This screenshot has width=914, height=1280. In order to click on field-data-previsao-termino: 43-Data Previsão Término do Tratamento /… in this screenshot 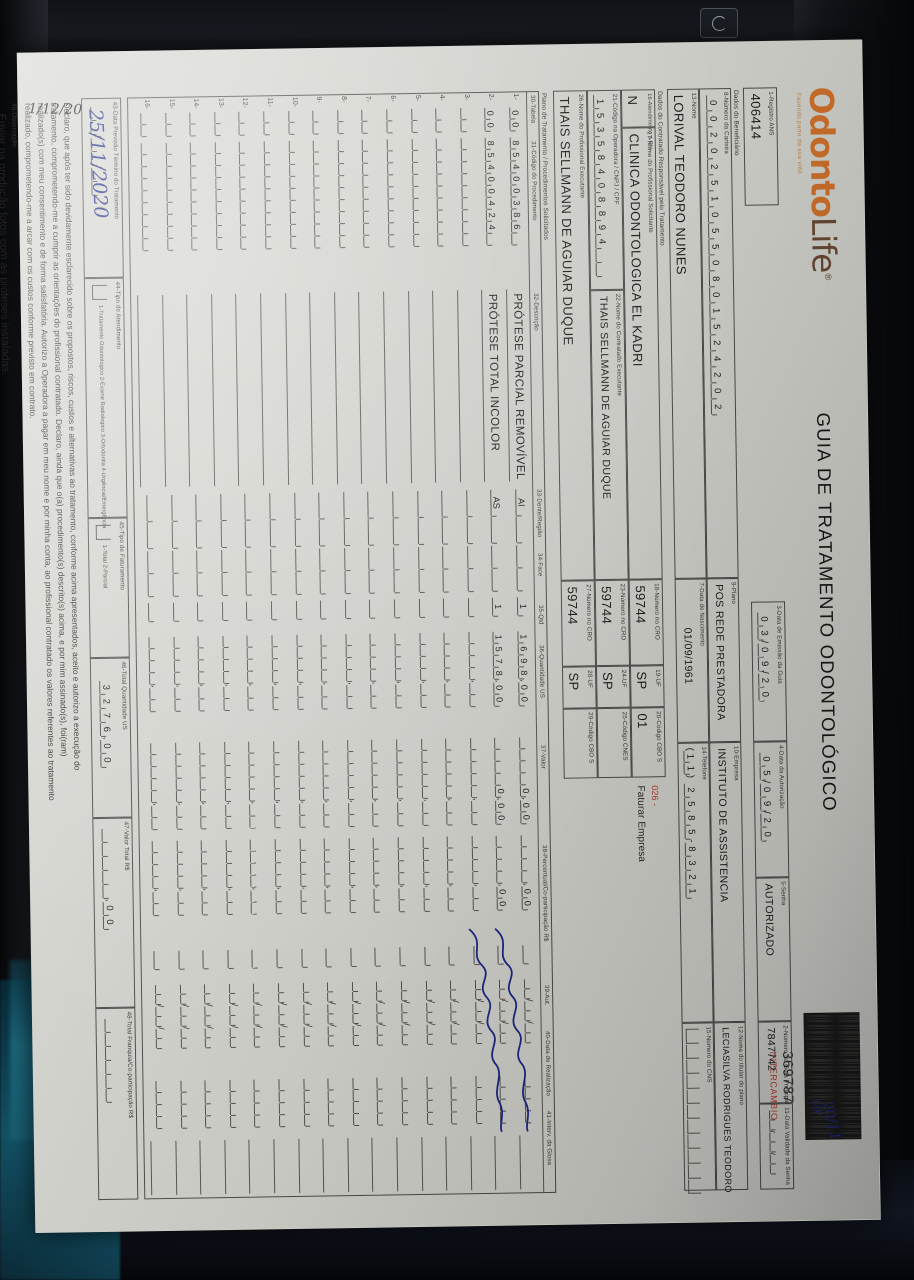, I will do `click(102, 187)`.